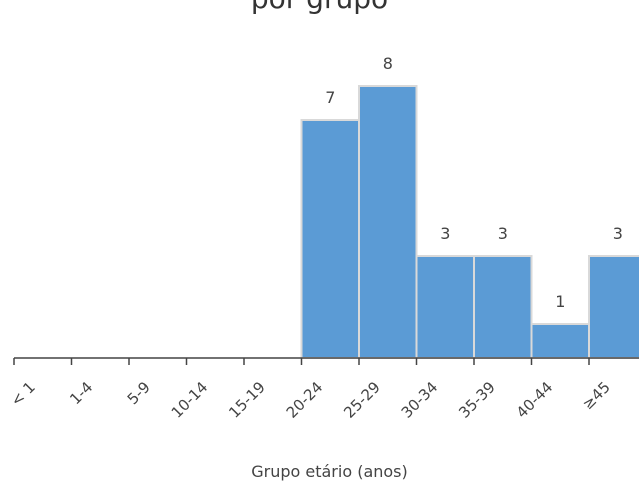 The width and height of the screenshot is (639, 491). What do you see at coordinates (362, 400) in the screenshot?
I see `x-tick-label-6: 25-29` at bounding box center [362, 400].